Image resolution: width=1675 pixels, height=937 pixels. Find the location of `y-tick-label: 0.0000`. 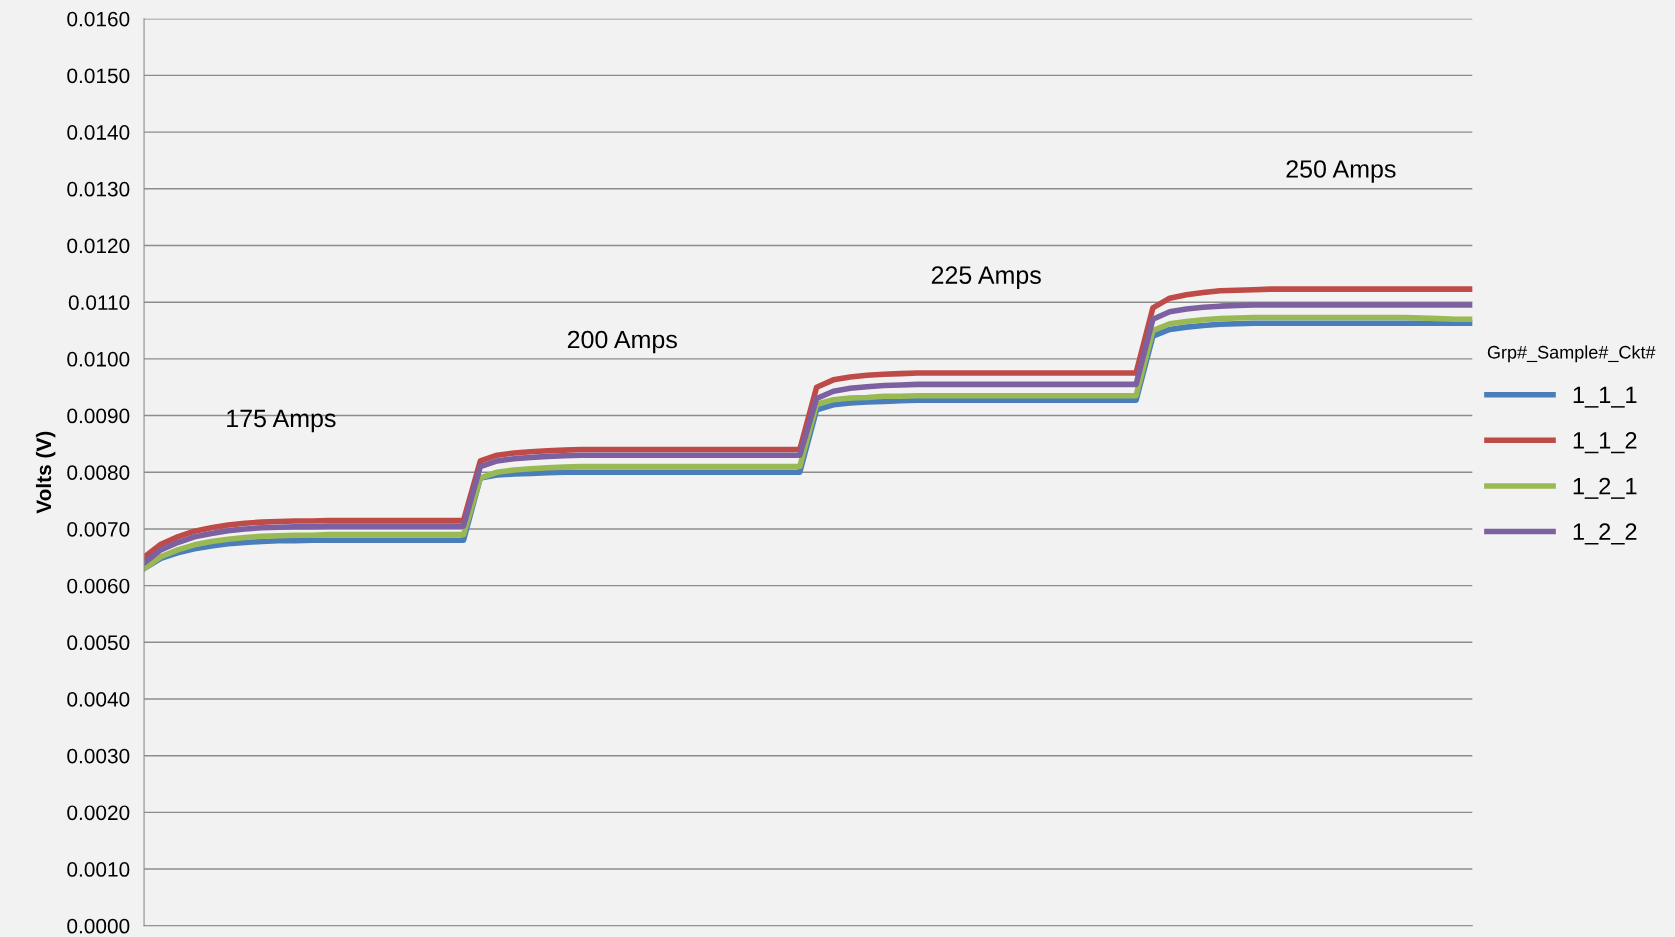

y-tick-label: 0.0000 is located at coordinates (98, 926).